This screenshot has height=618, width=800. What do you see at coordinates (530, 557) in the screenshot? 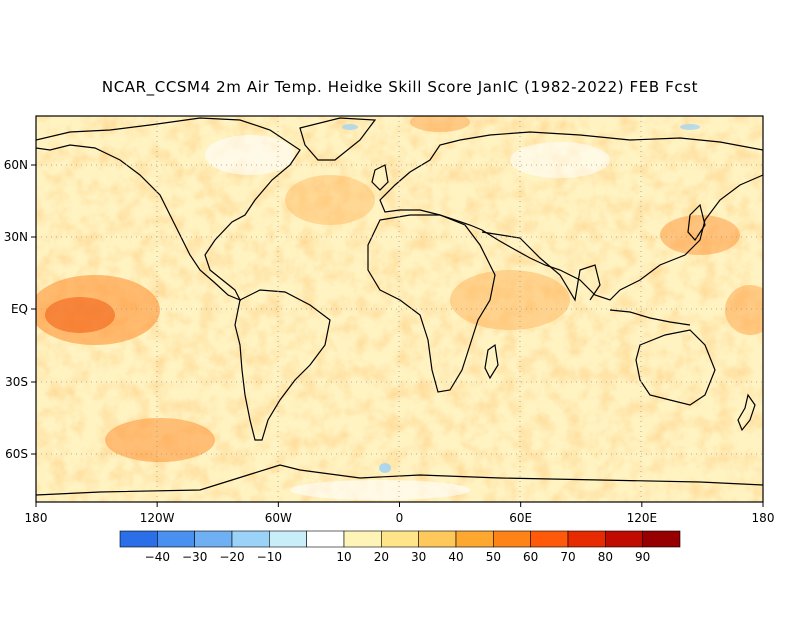
I see `colorbar-label: 60` at bounding box center [530, 557].